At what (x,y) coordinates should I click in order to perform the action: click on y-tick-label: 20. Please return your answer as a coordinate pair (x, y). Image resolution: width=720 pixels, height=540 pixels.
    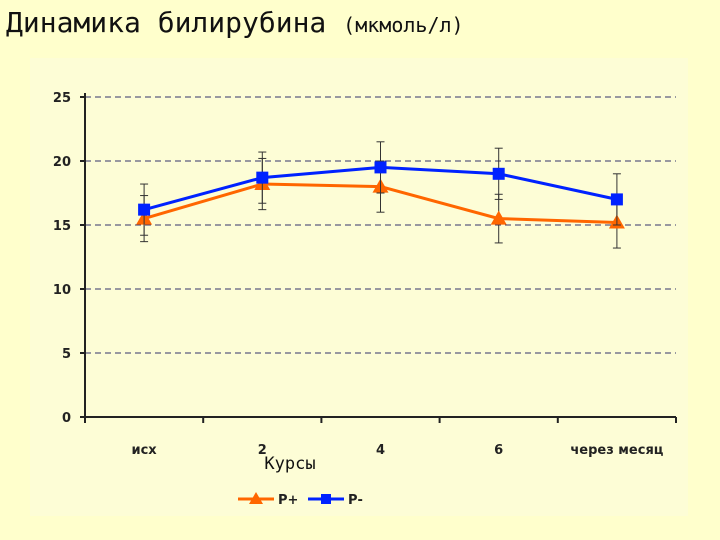
    Looking at the image, I should click on (62, 162).